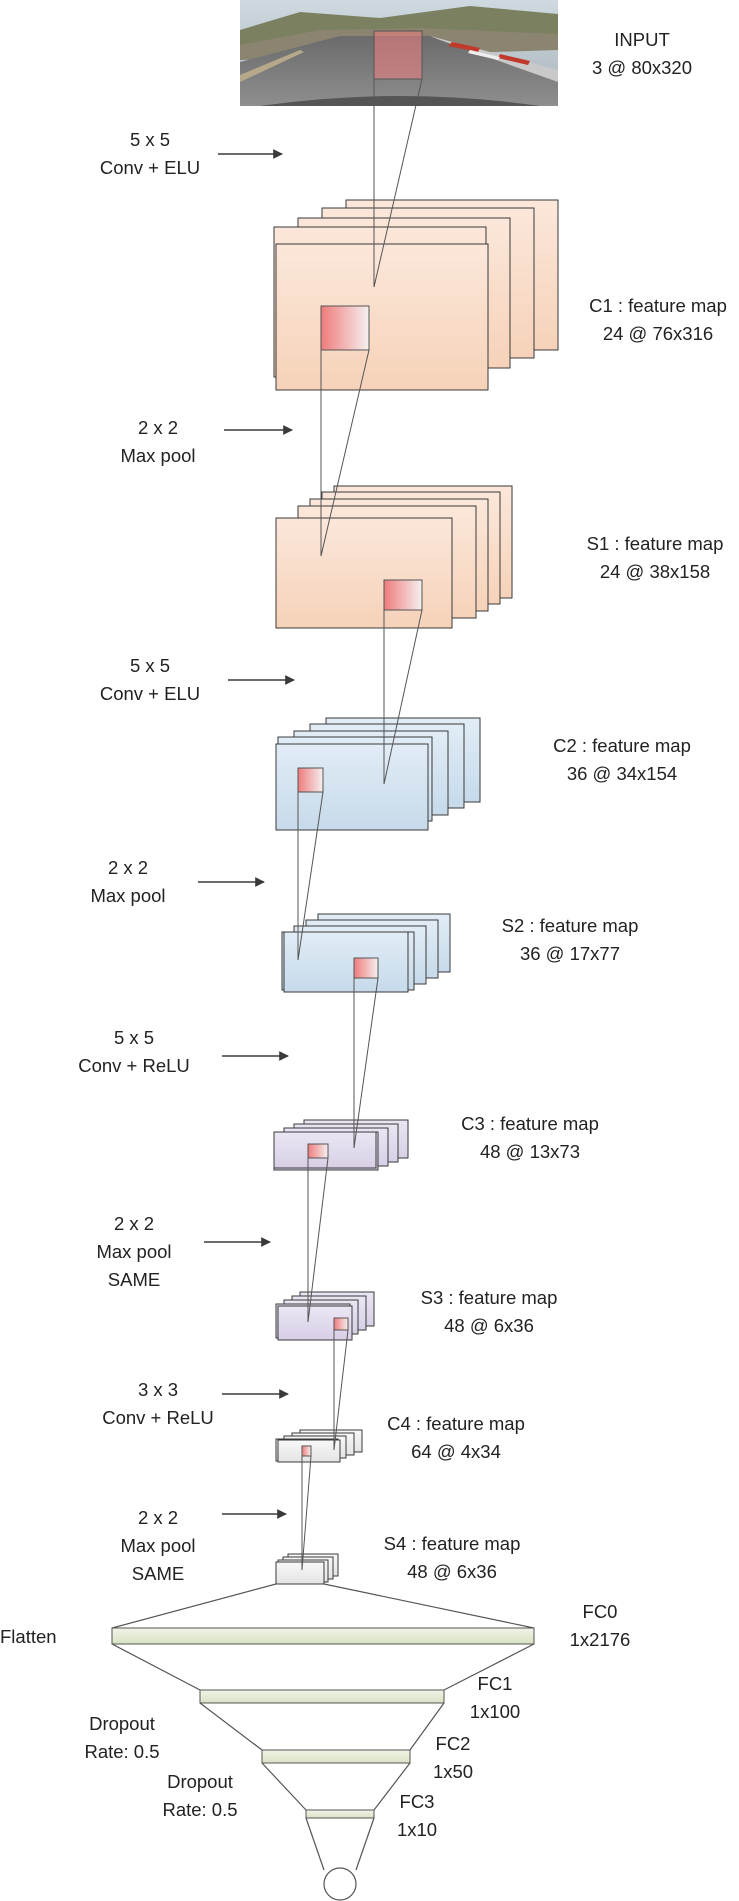 The height and width of the screenshot is (1901, 739). I want to click on svg-text: 3 x 3, so click(158, 1389).